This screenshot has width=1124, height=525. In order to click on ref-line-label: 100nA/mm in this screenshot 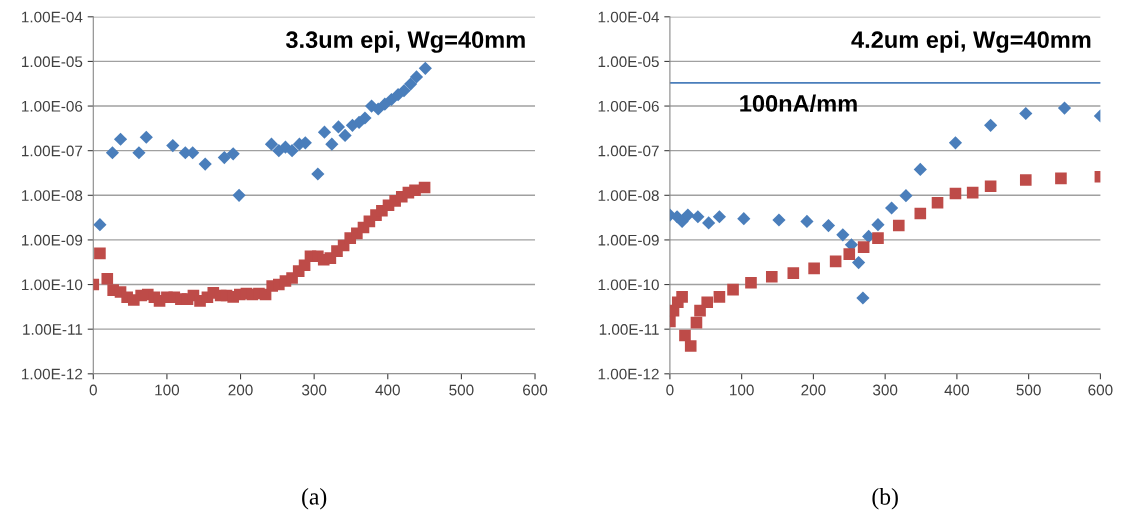, I will do `click(798, 103)`.